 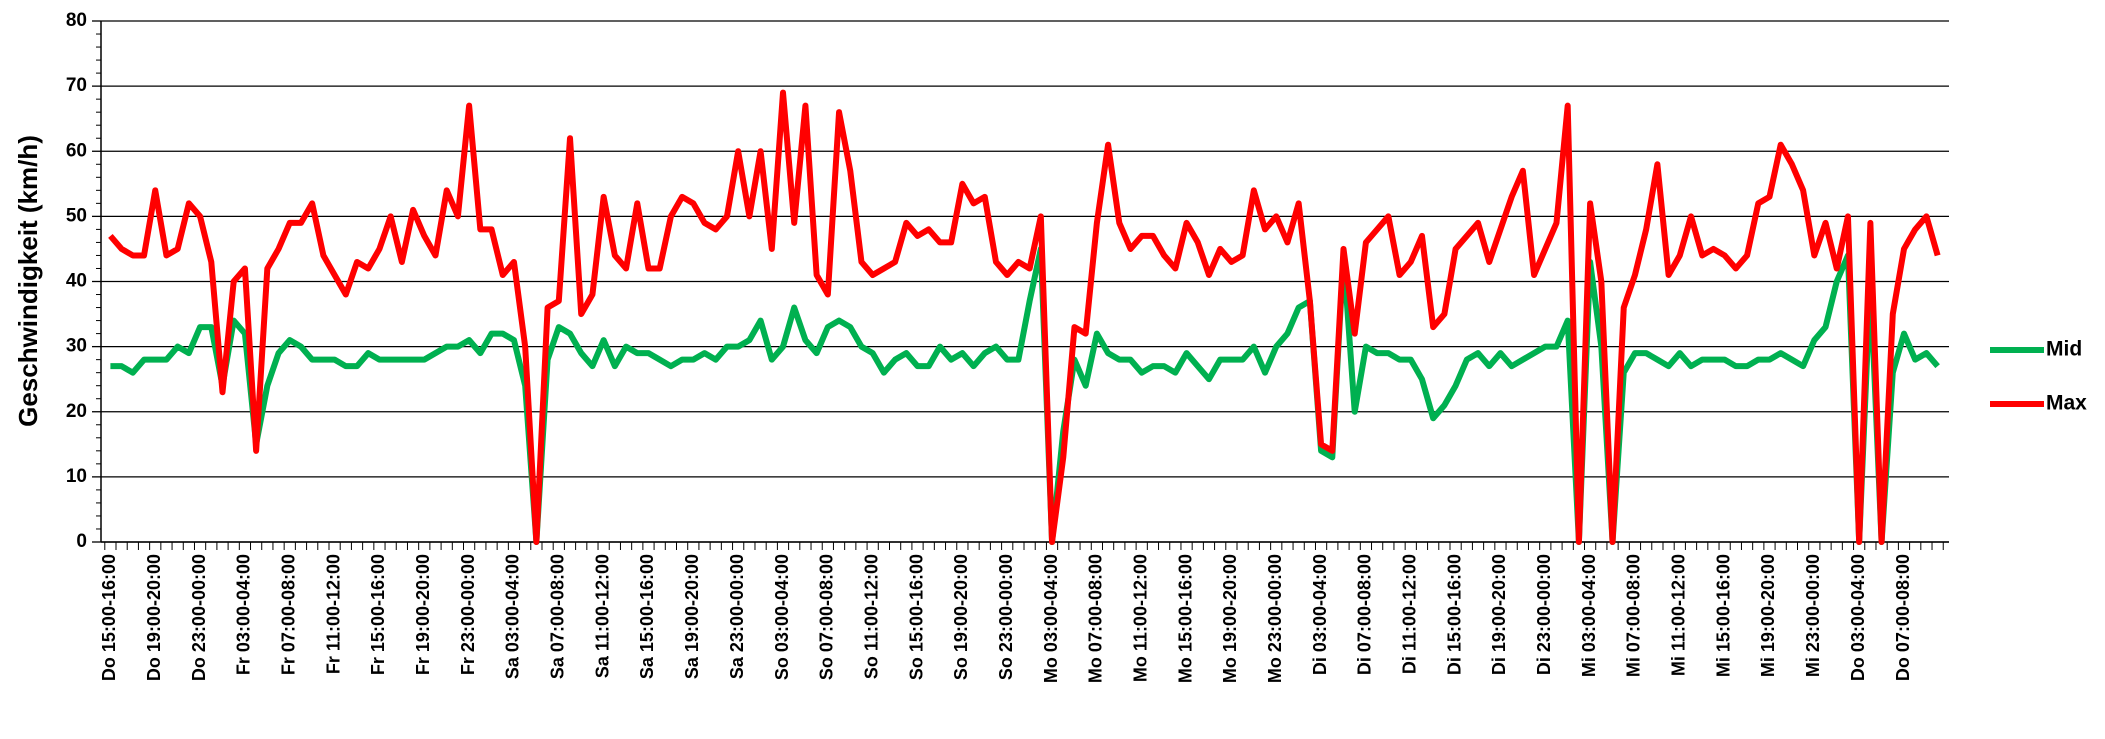 What do you see at coordinates (1140, 618) in the screenshot?
I see `x-tick-label: Mo 11:00-12:00` at bounding box center [1140, 618].